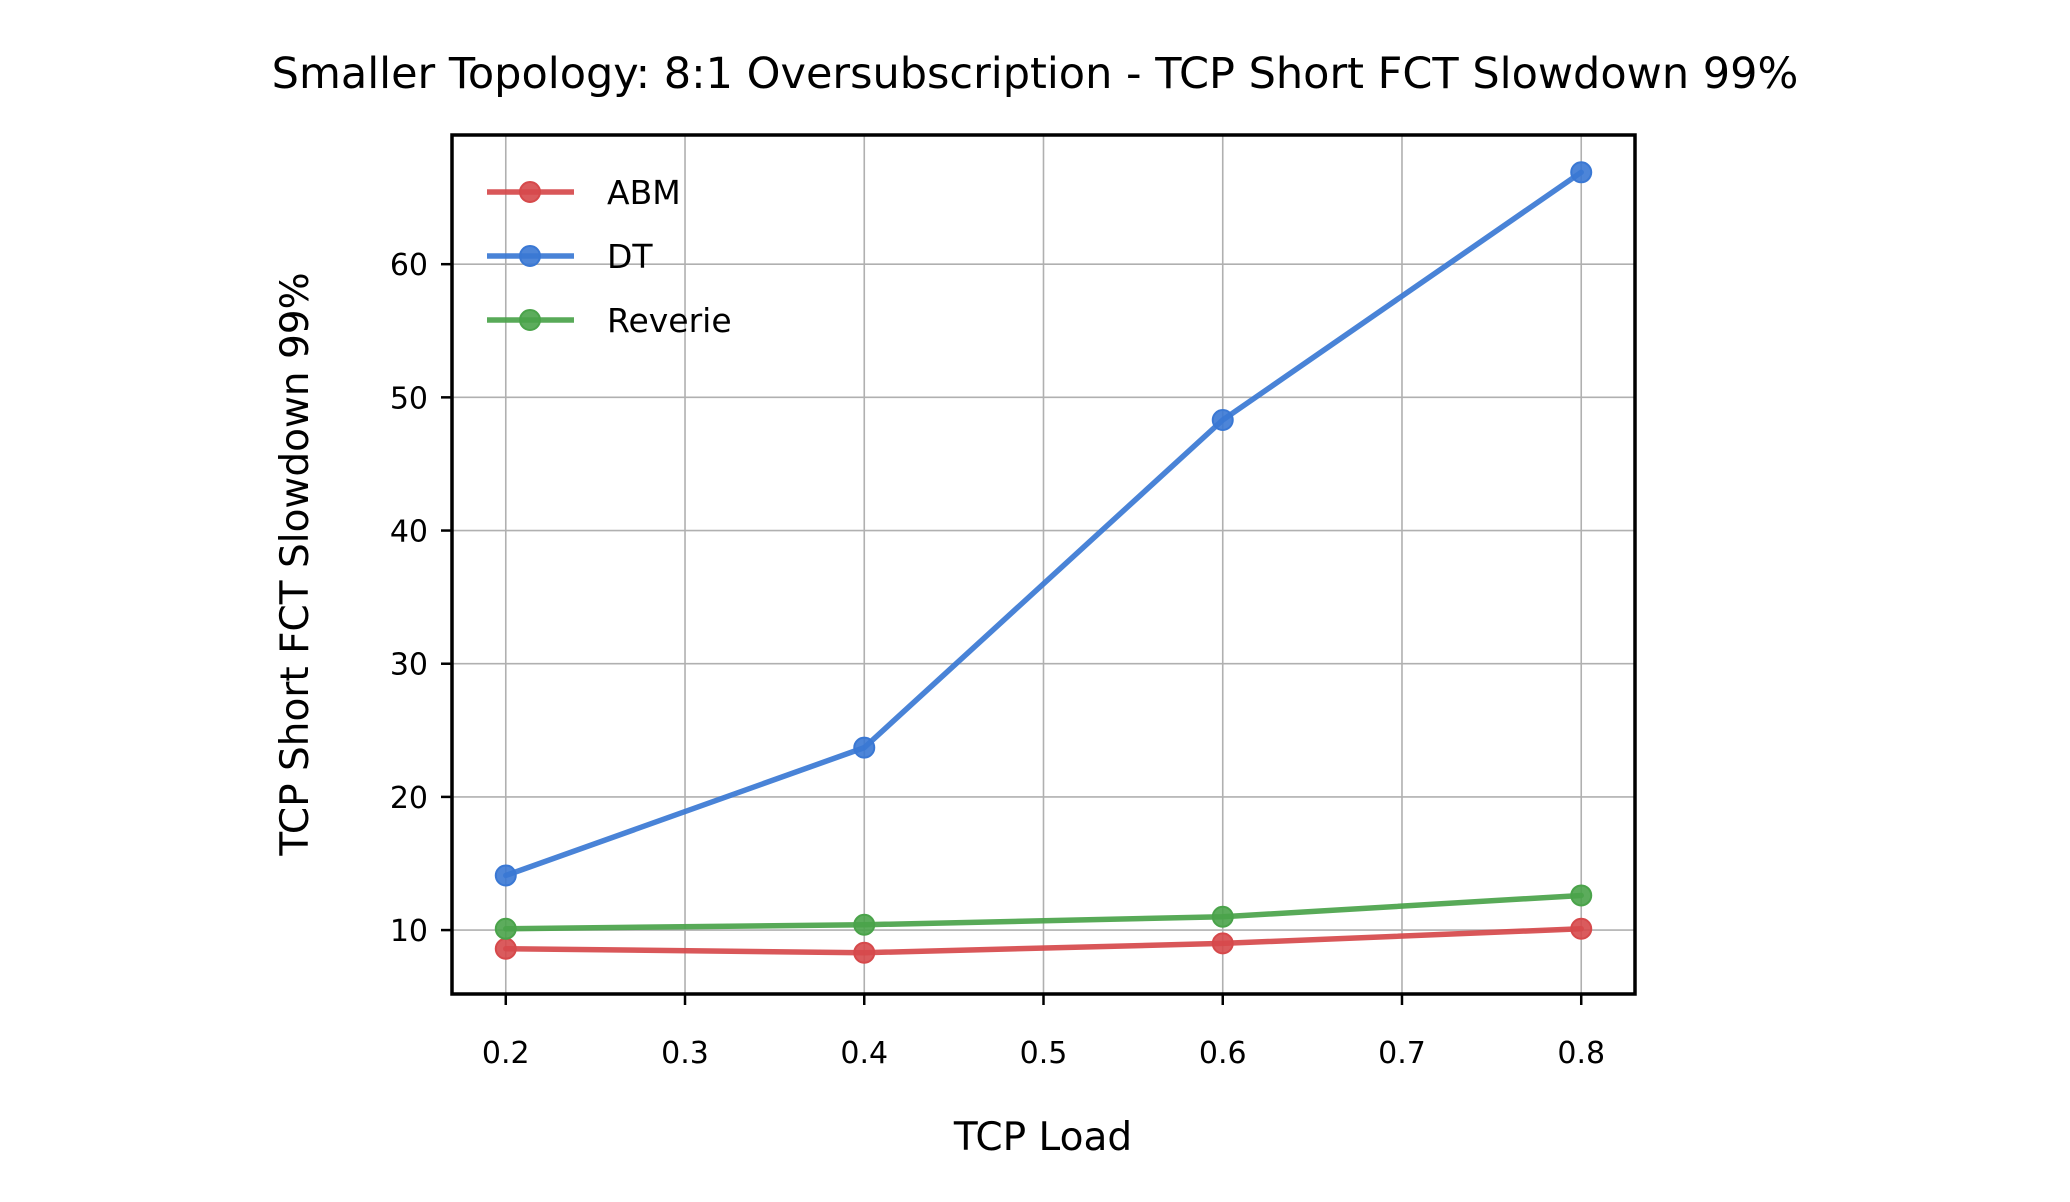  I want to click on x-tick-label: 0.7, so click(1402, 1053).